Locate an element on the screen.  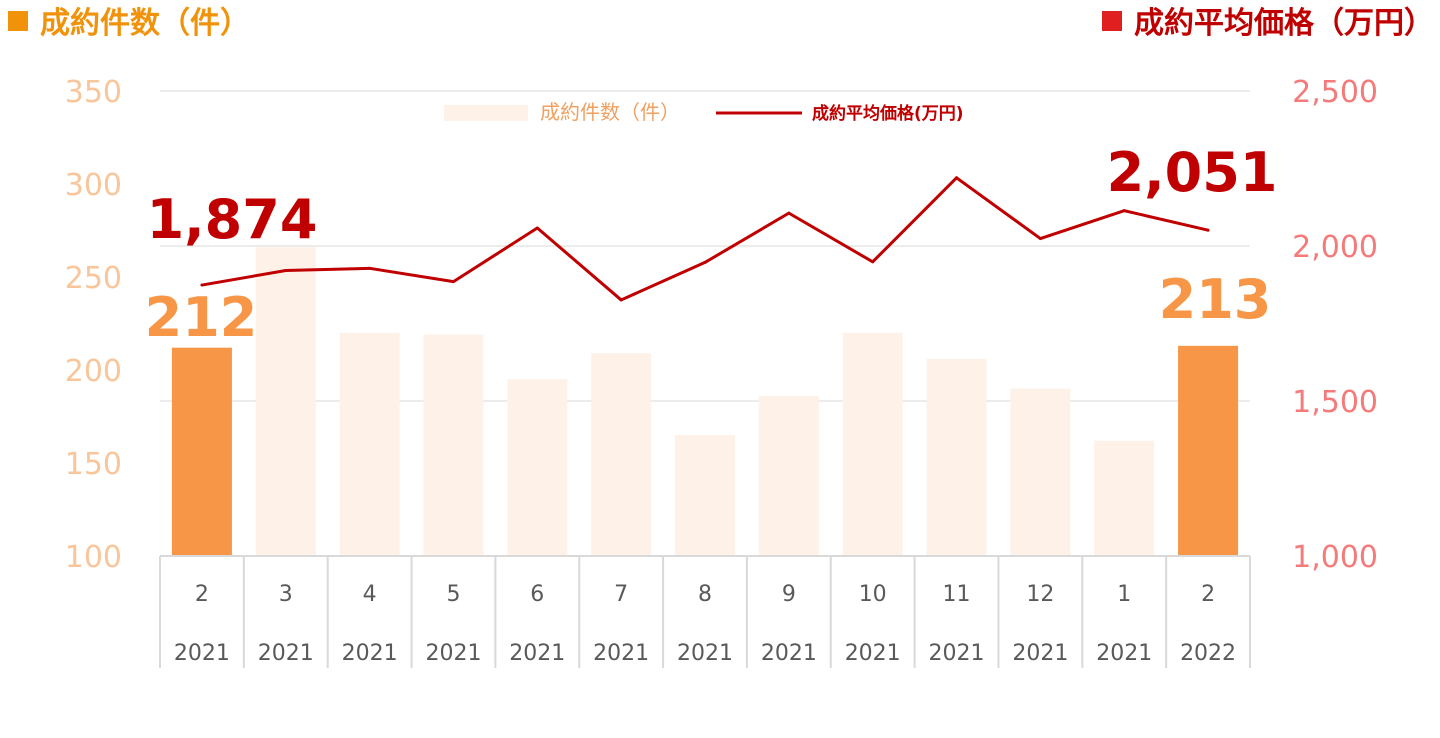
x-tick-month: 12 is located at coordinates (1040, 594).